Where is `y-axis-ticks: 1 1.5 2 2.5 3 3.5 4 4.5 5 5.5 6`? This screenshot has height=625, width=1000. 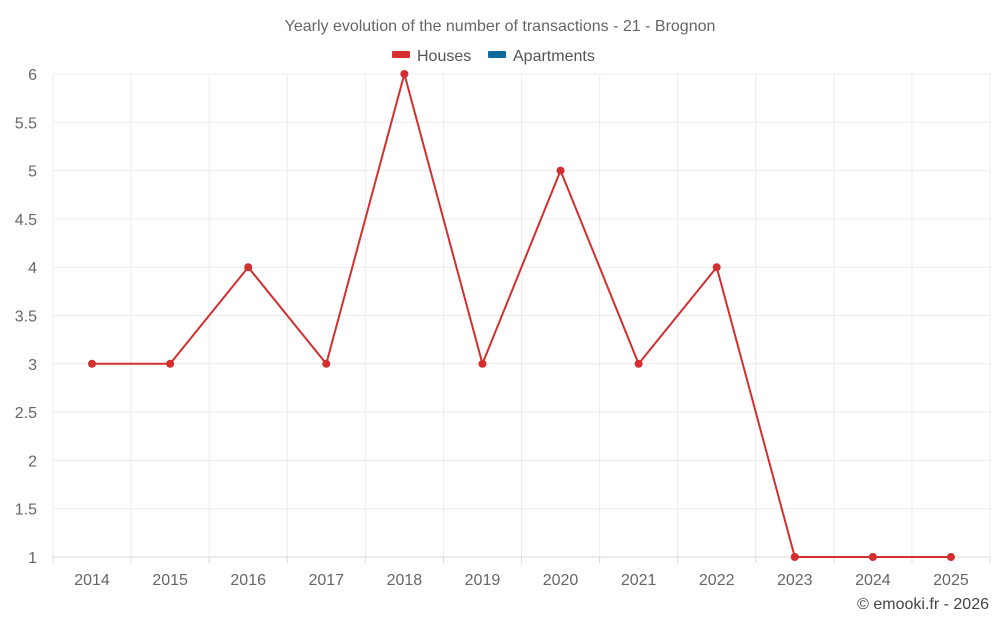 y-axis-ticks: 1 1.5 2 2.5 3 3.5 4 4.5 5 5.5 6 is located at coordinates (26, 317).